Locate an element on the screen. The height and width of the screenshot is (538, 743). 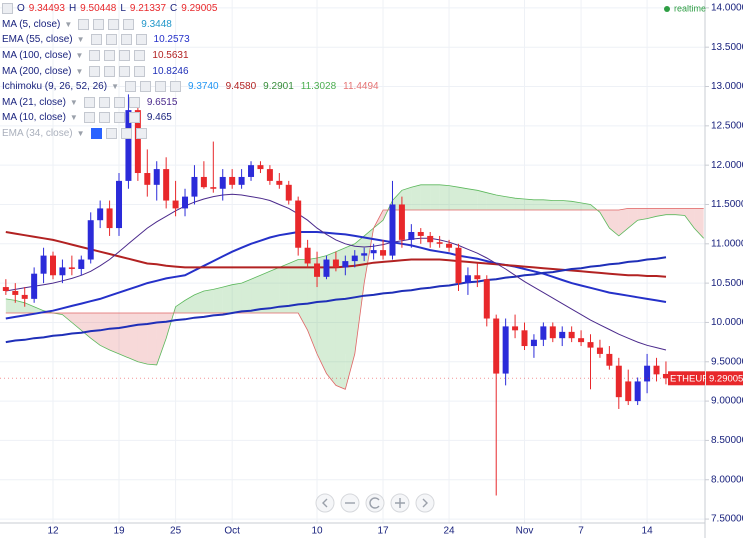
scroll-left-button is located at coordinates (325, 503).